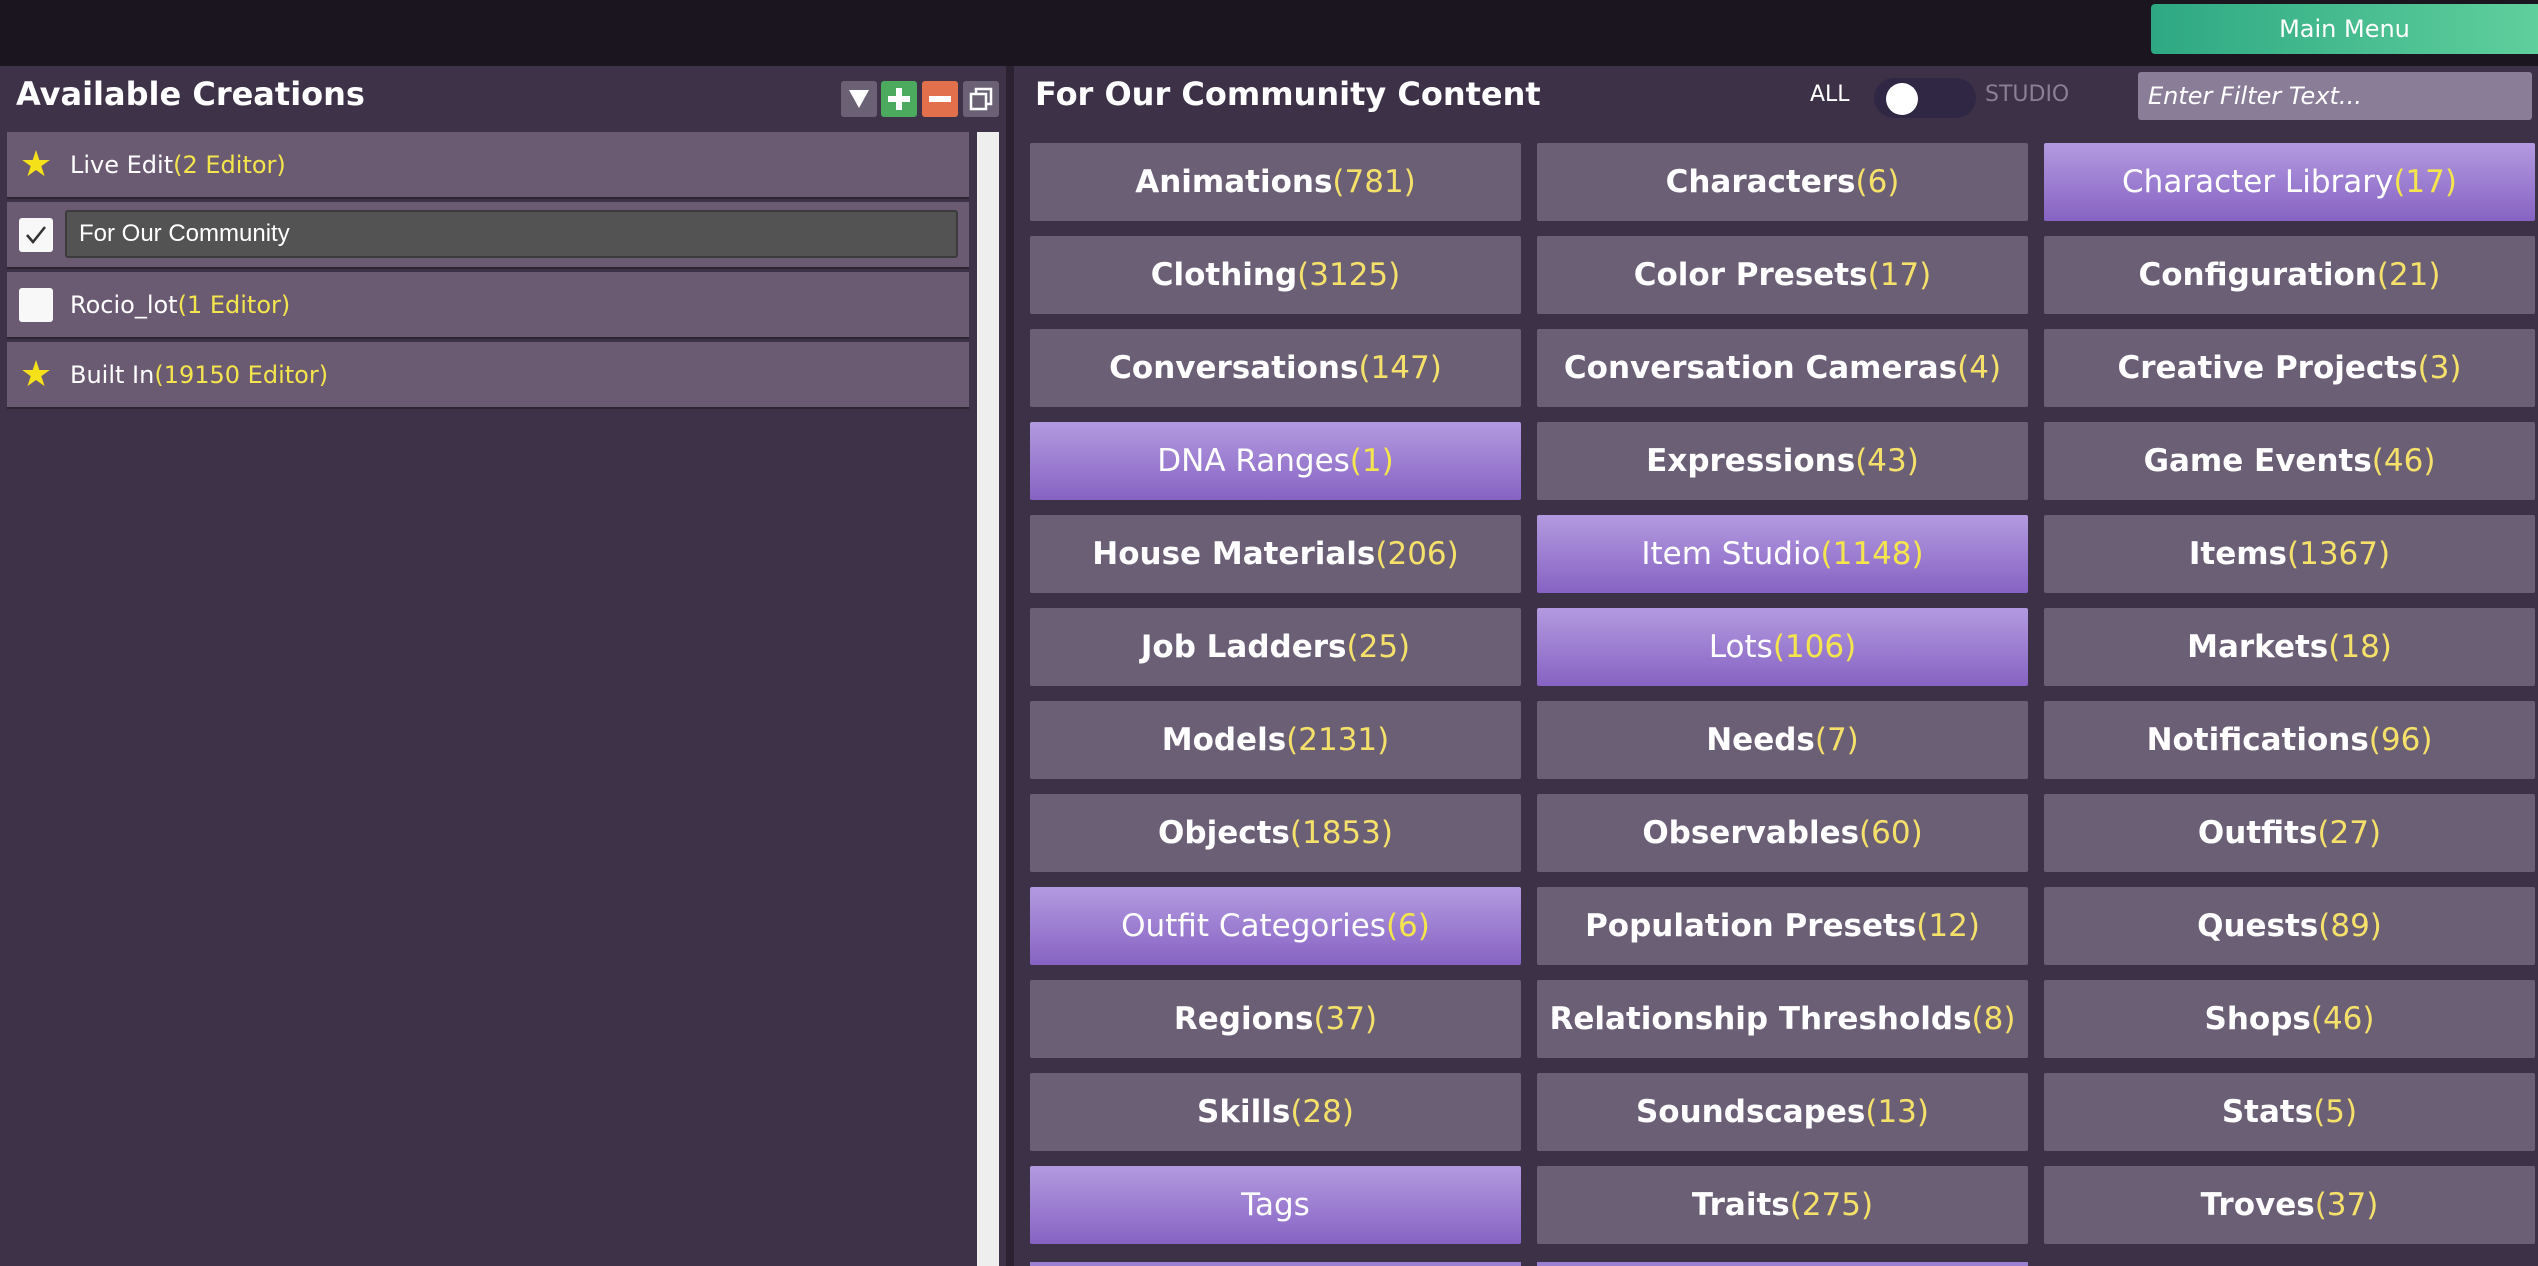 This screenshot has height=1266, width=2538. Describe the element at coordinates (488, 164) in the screenshot. I see `creation-row-live-edit: ★ Live Edit (2 Editor)` at that location.